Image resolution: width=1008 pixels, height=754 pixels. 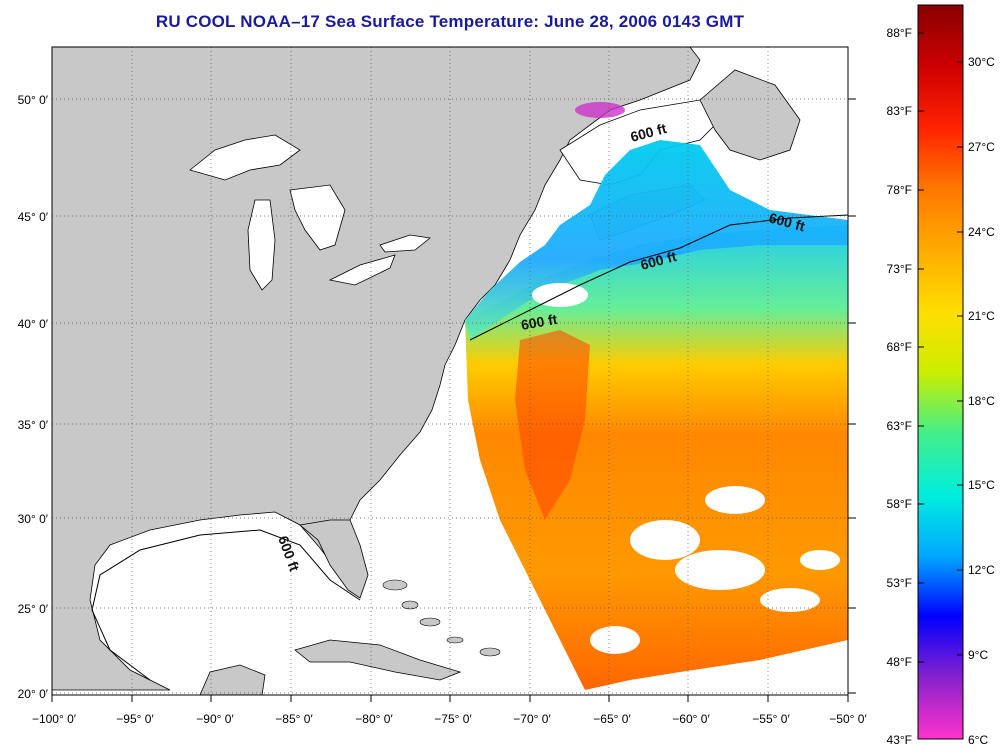 What do you see at coordinates (848, 719) in the screenshot?
I see `lon-tick-label: −50° 0′` at bounding box center [848, 719].